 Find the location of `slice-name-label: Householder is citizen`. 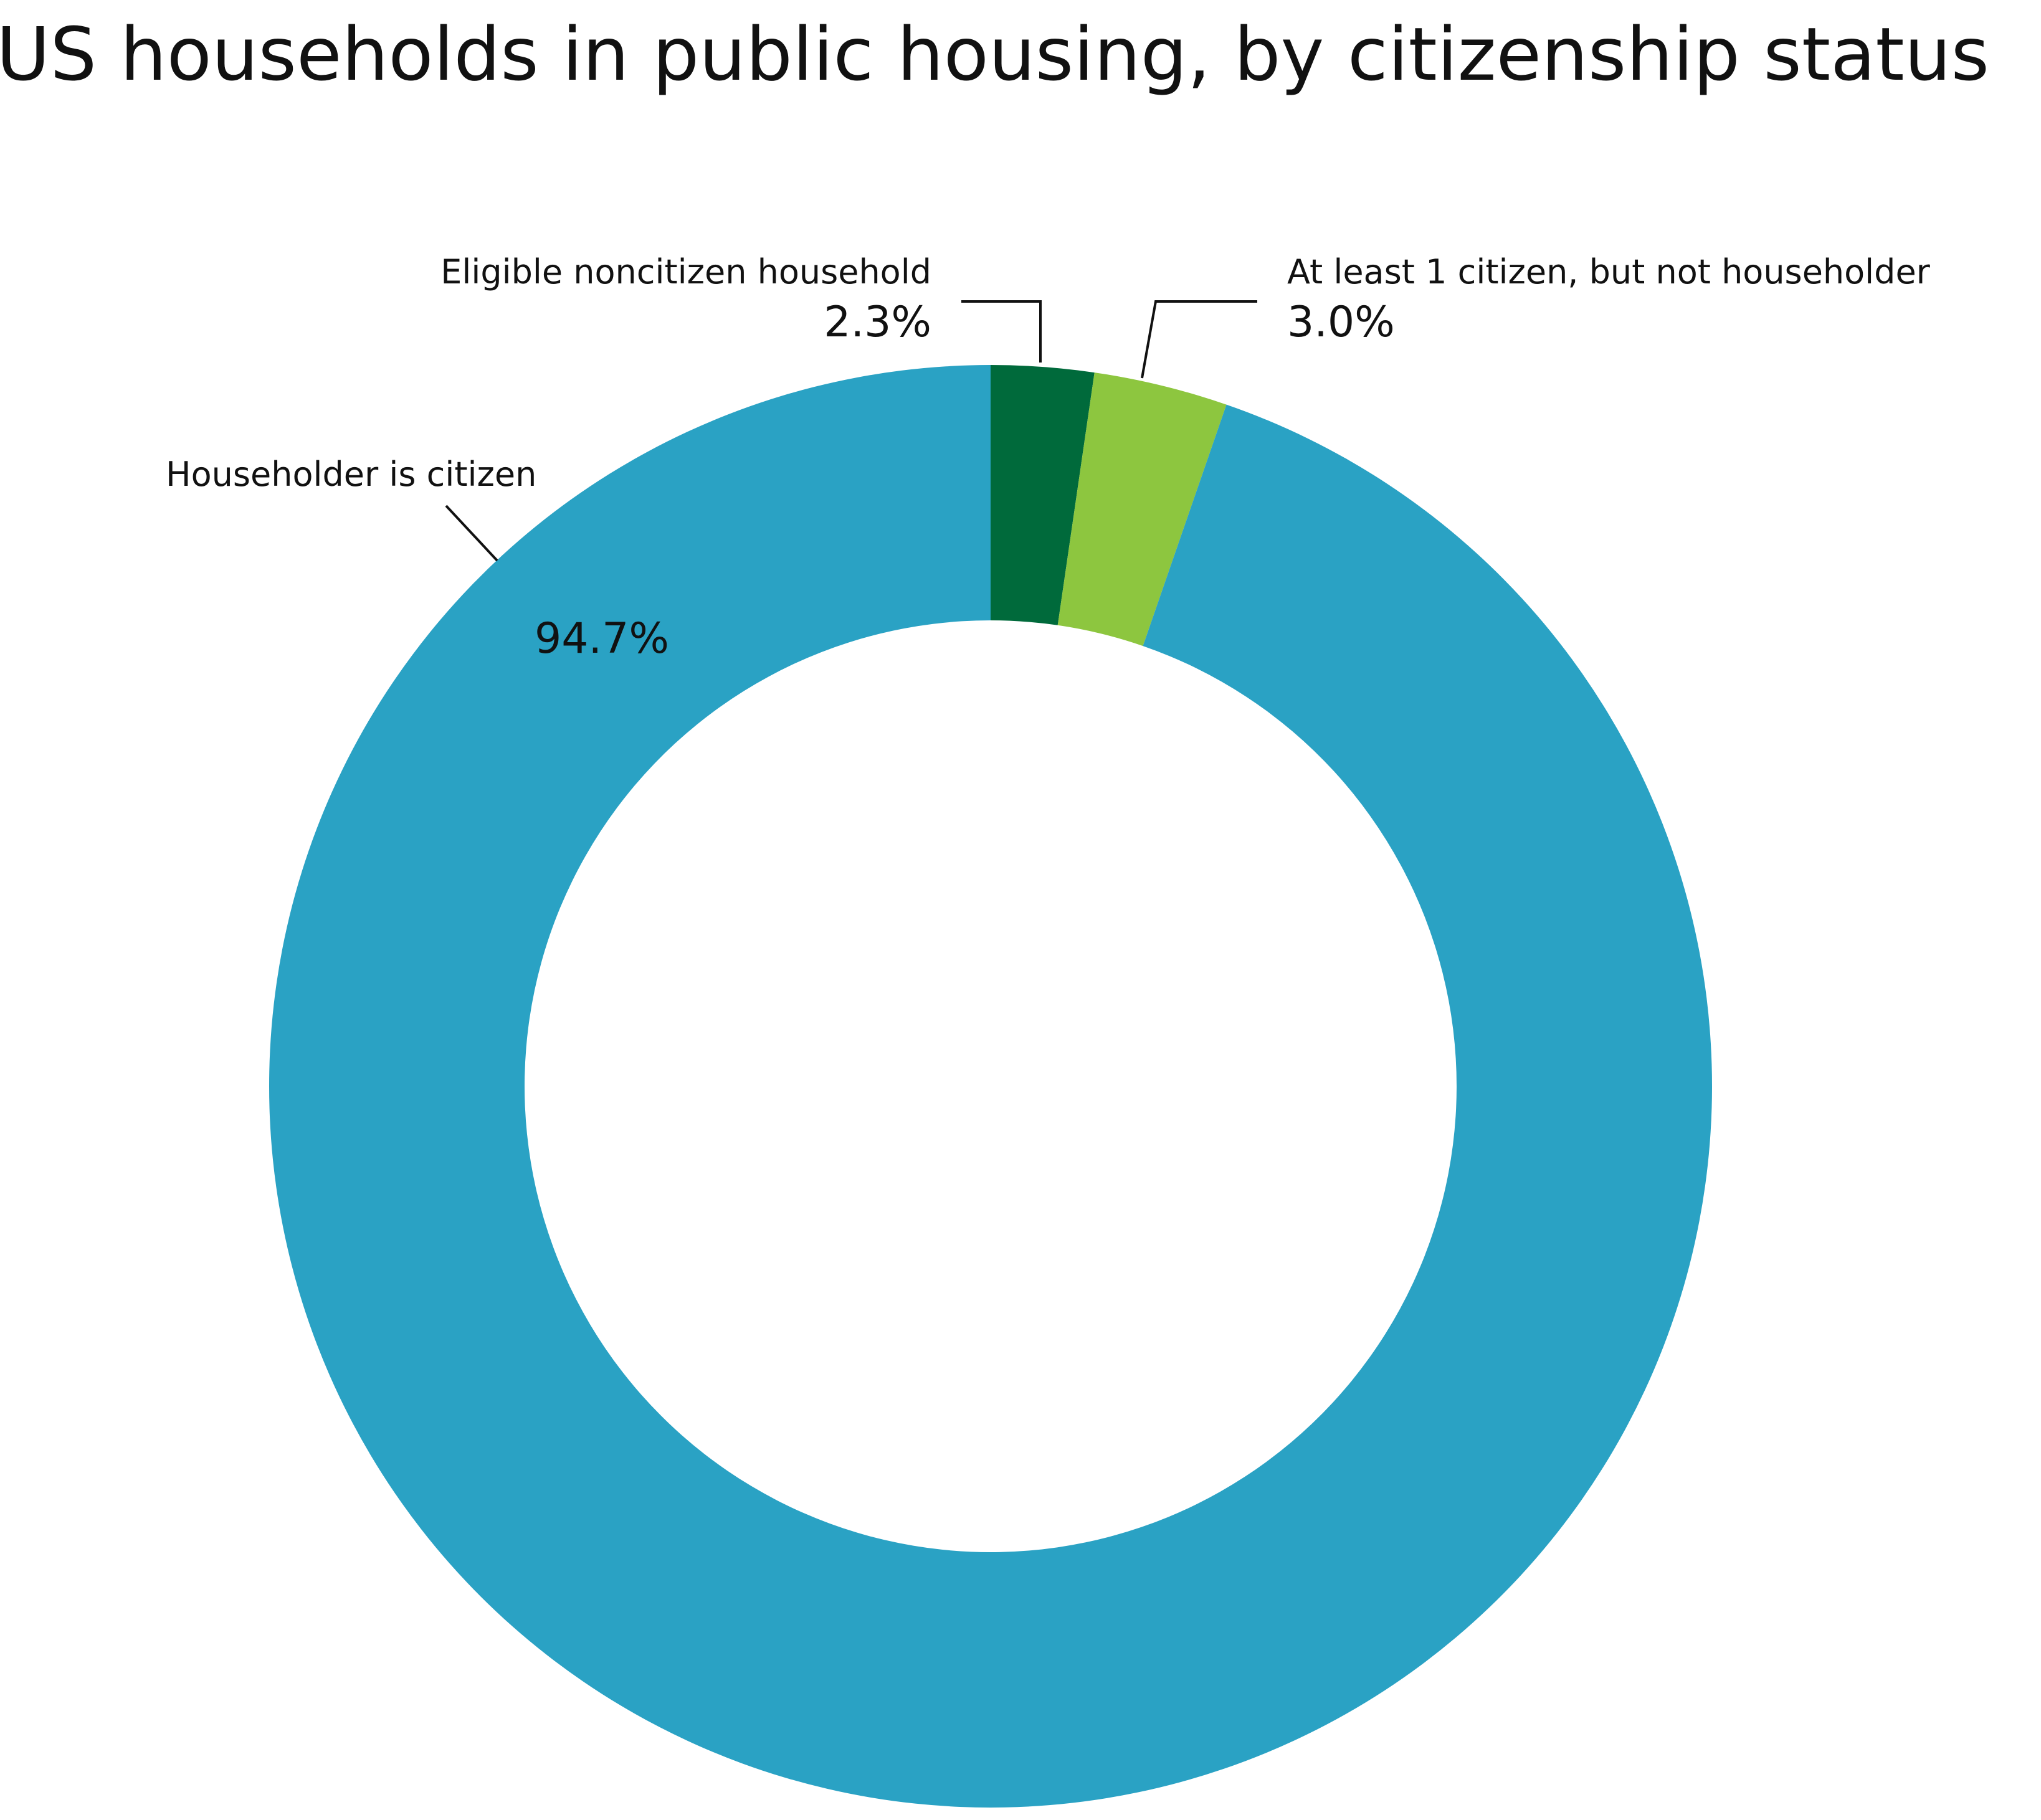

slice-name-label: Householder is citizen is located at coordinates (351, 475).